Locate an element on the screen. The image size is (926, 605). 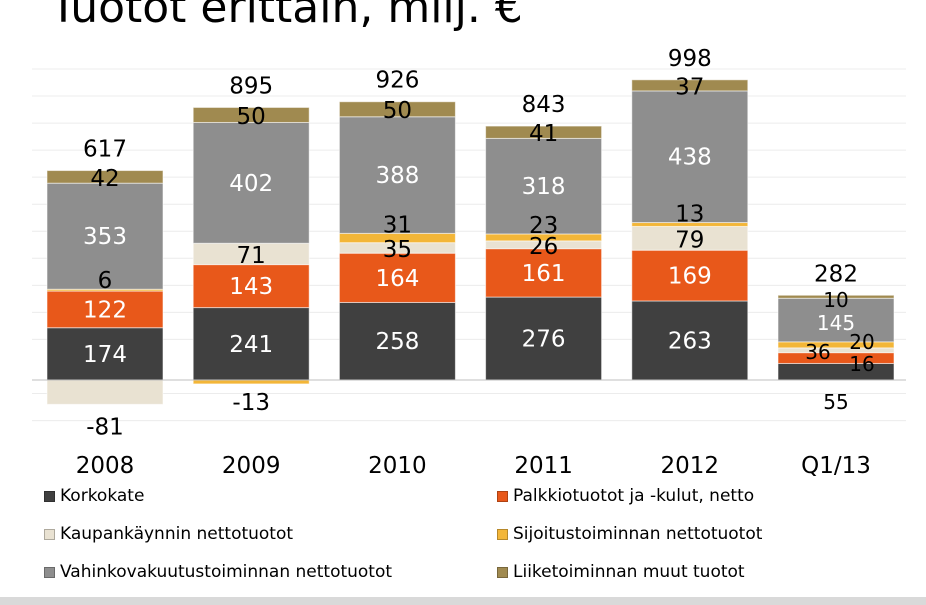
total-label: 617 is located at coordinates (105, 150).